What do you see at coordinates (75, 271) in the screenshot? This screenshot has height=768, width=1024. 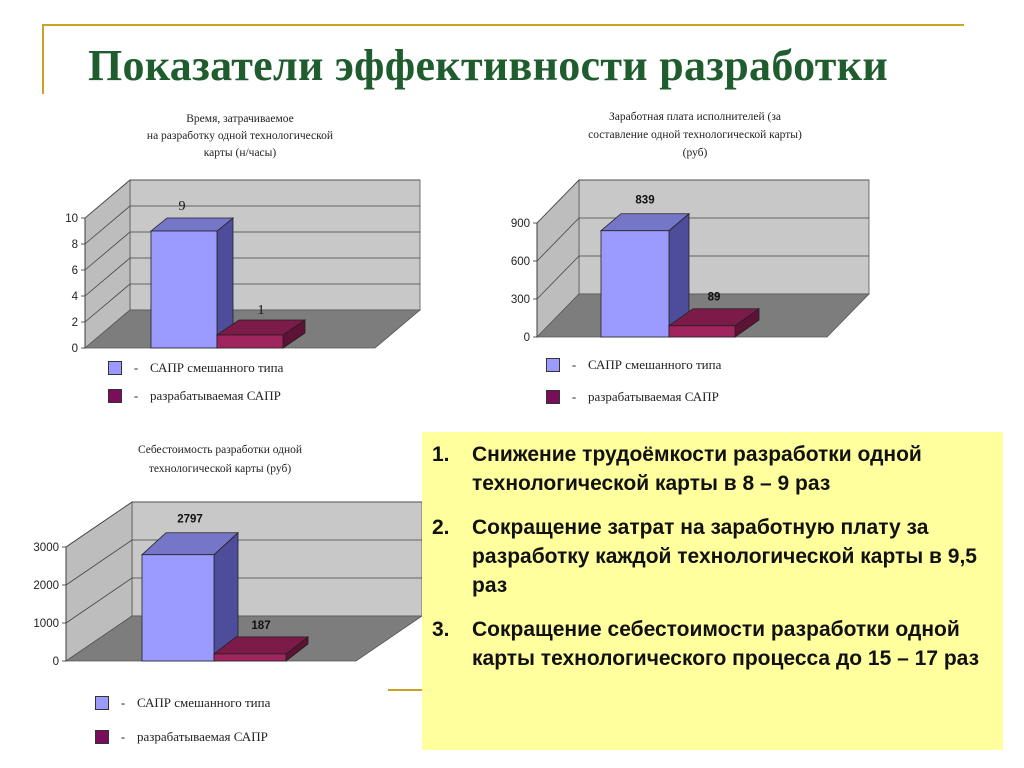 I see `chart-y-tick-label: 6` at bounding box center [75, 271].